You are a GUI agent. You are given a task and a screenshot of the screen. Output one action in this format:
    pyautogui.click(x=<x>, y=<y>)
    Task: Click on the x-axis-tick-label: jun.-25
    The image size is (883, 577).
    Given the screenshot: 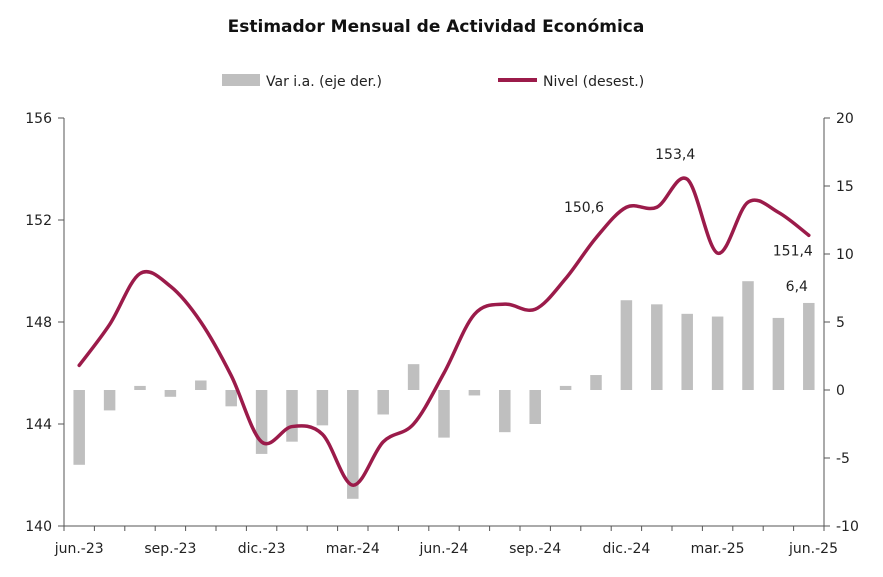 What is the action you would take?
    pyautogui.click(x=813, y=549)
    